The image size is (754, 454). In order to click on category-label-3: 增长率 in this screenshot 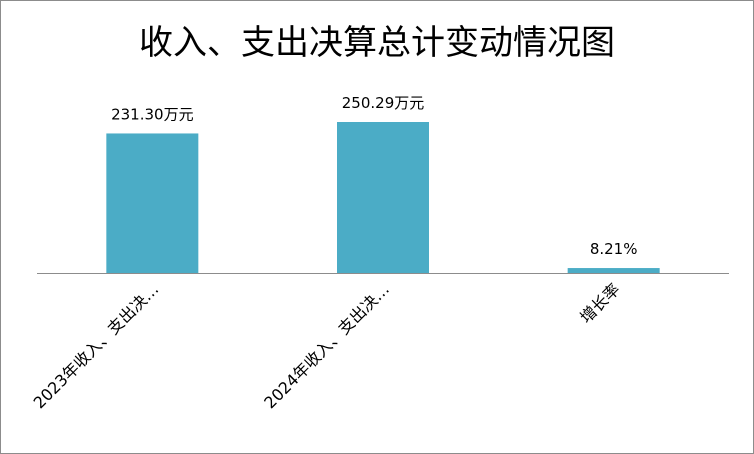, I will do `click(599, 303)`.